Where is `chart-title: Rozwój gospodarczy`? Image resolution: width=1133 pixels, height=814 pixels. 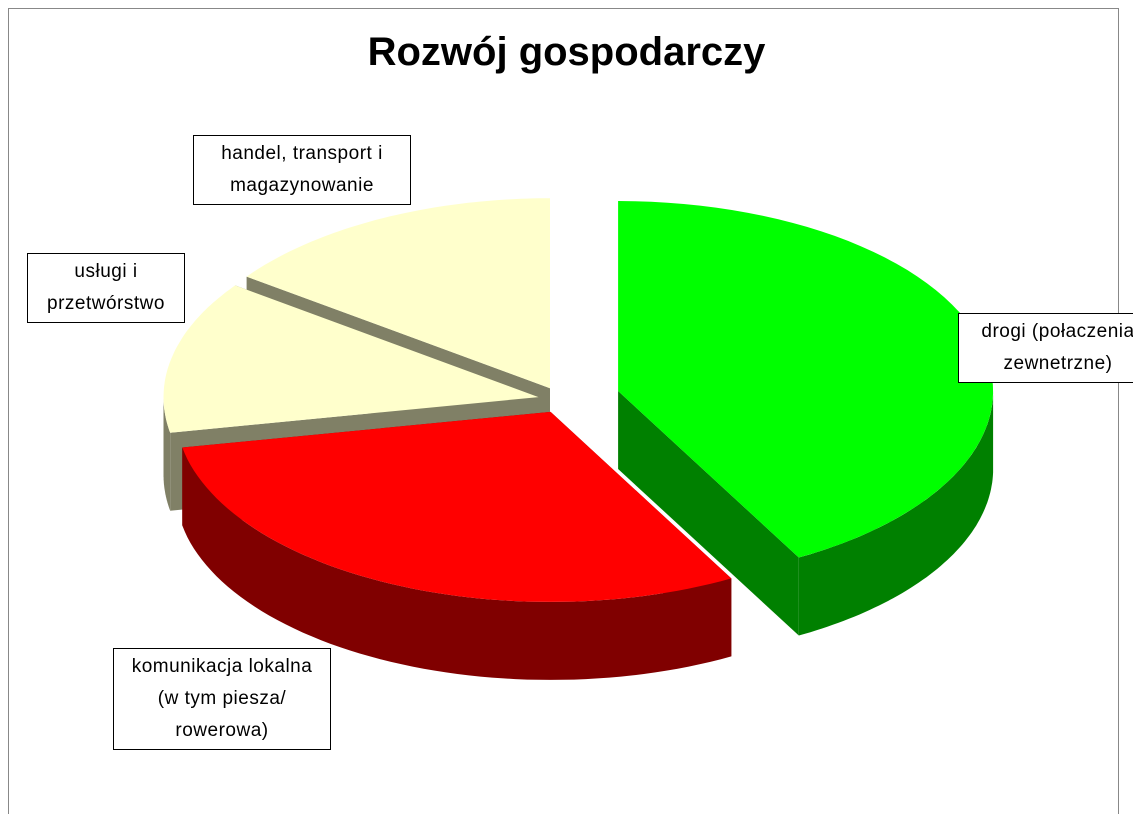
chart-title: Rozwój gospodarczy is located at coordinates (566, 52).